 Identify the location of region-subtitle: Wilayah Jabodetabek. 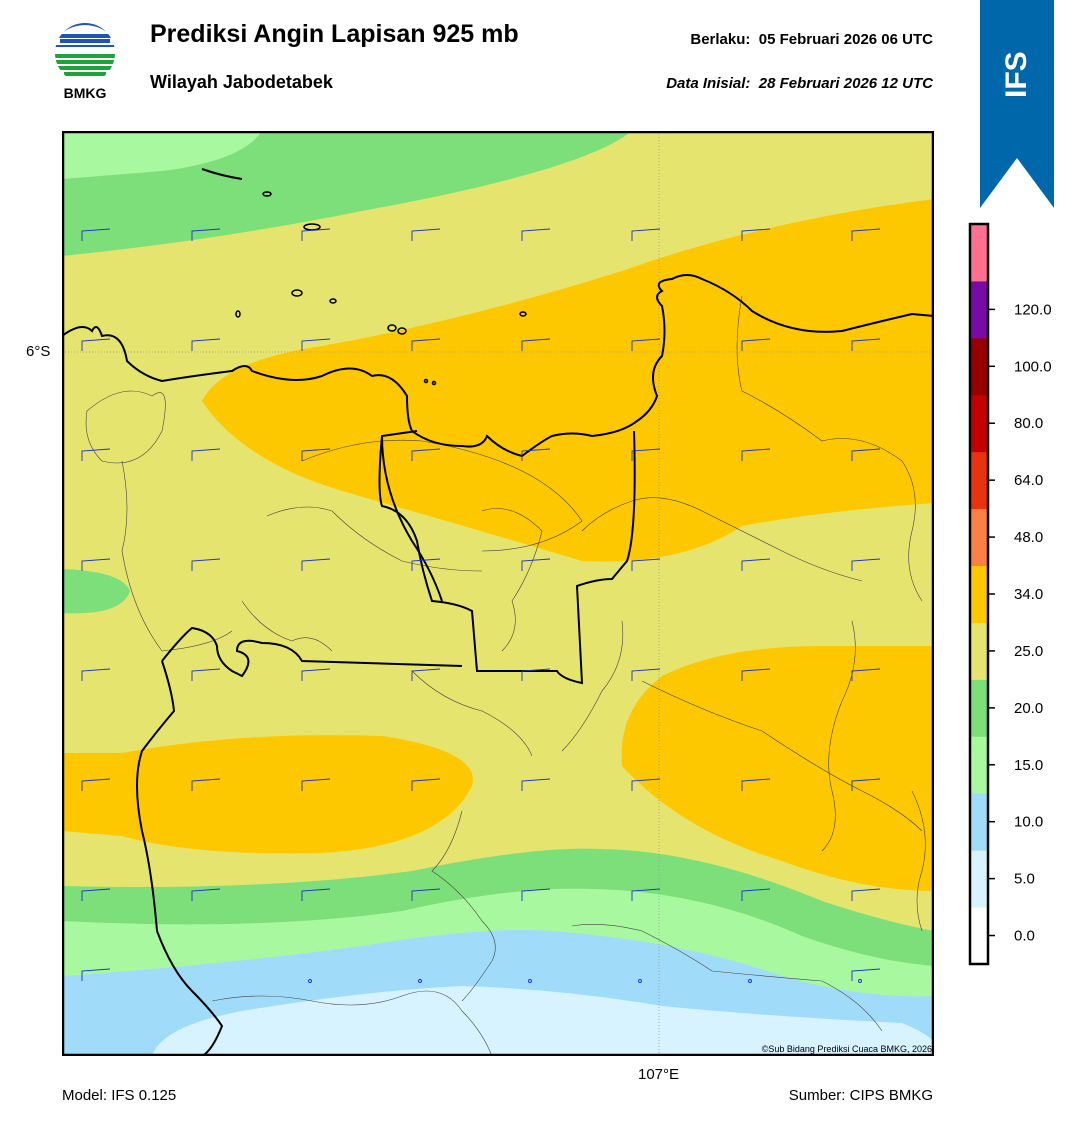
(241, 82).